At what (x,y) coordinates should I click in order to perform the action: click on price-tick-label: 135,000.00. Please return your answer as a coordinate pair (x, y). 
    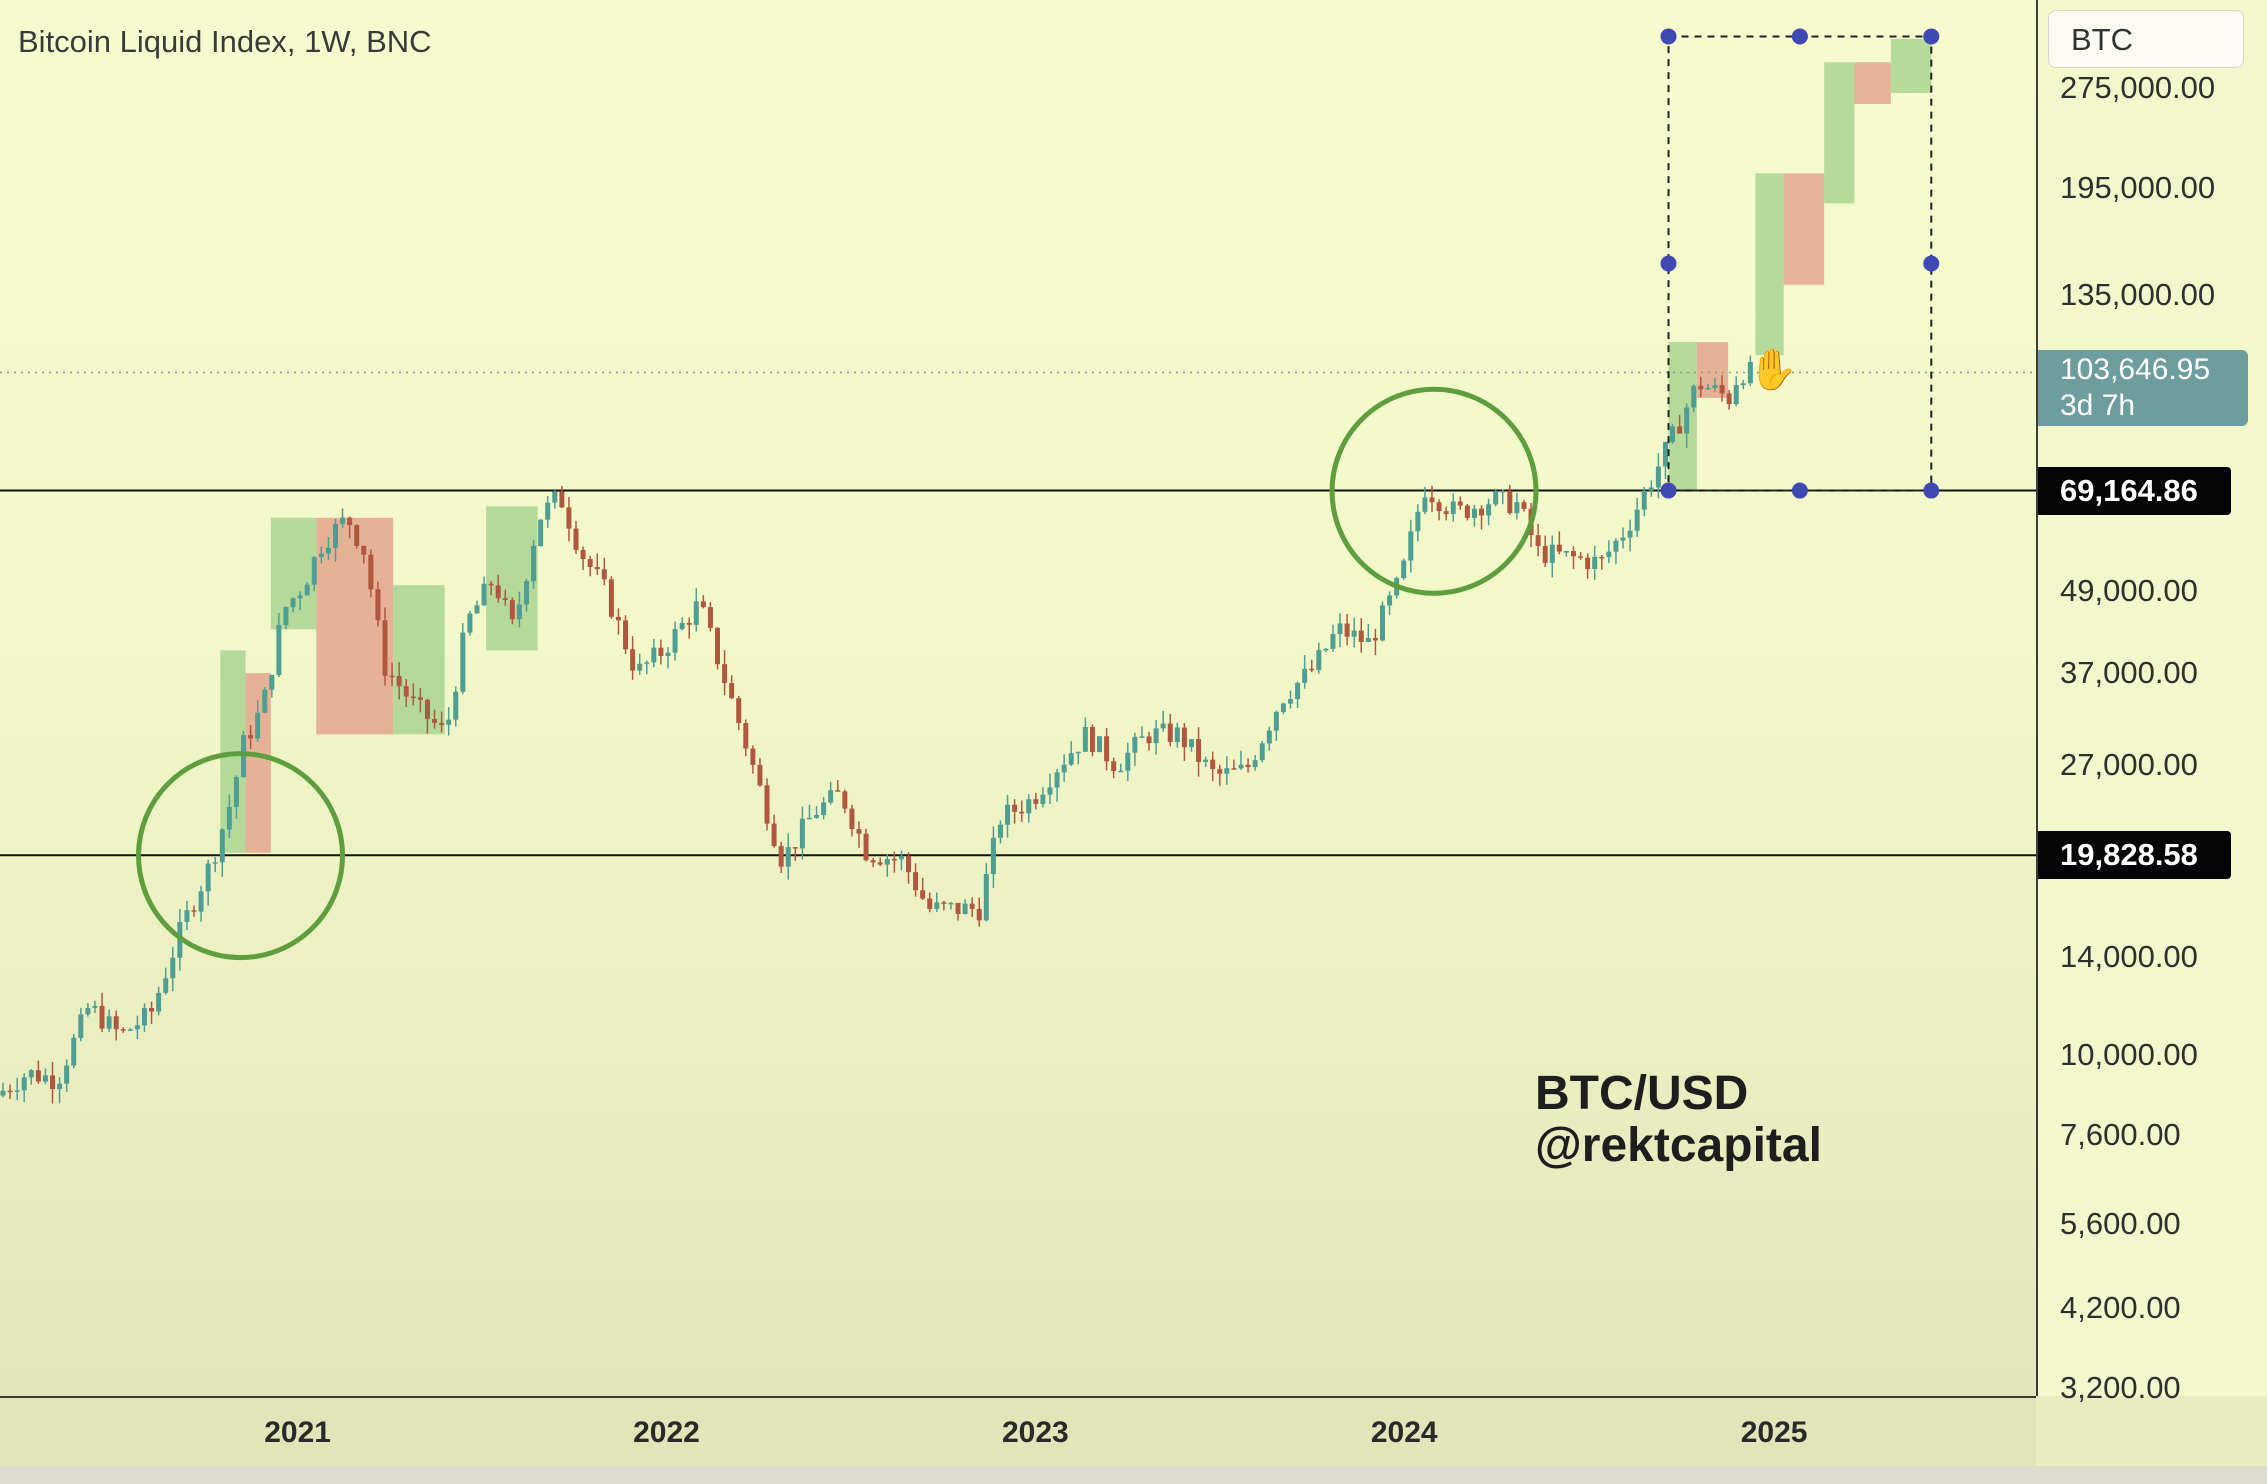
    Looking at the image, I should click on (2138, 295).